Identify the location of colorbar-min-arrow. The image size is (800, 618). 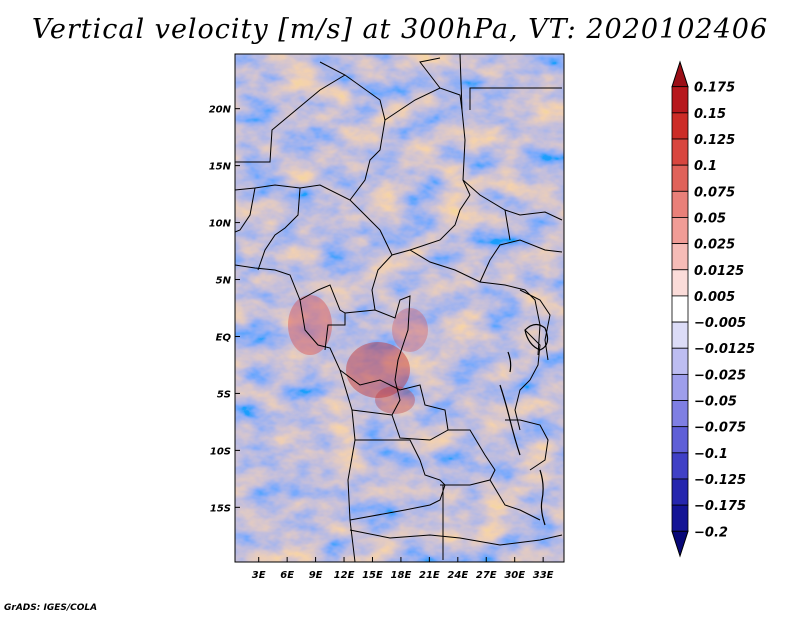
(680, 544).